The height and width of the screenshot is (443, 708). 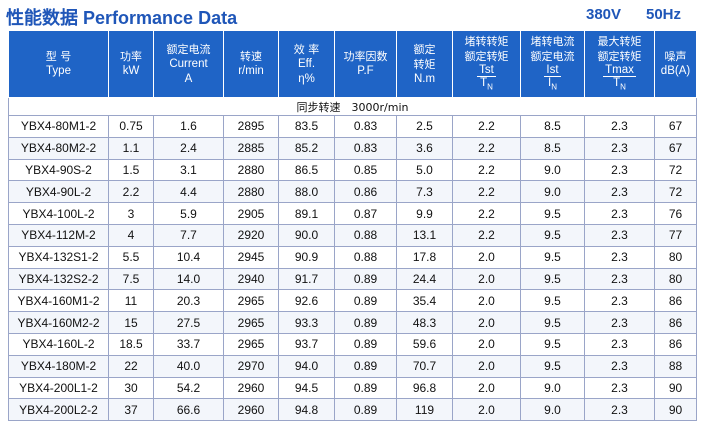 I want to click on table-cell: YBX4-160M2-2, so click(x=58, y=322).